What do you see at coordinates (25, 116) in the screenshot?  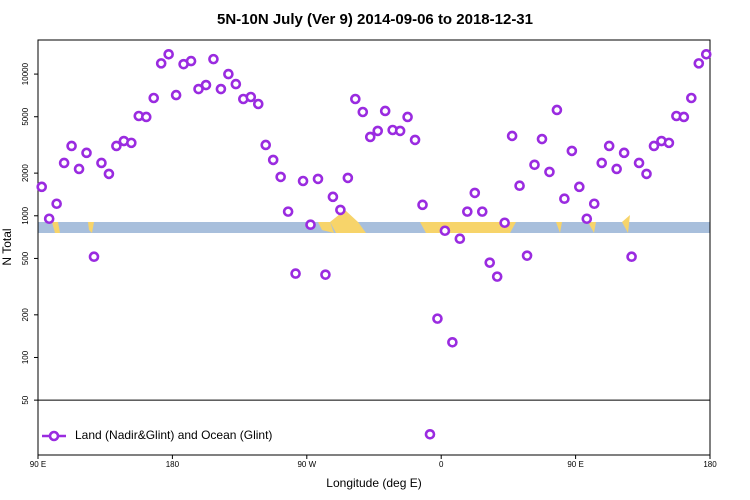 I see `y-tick-label: 5000` at bounding box center [25, 116].